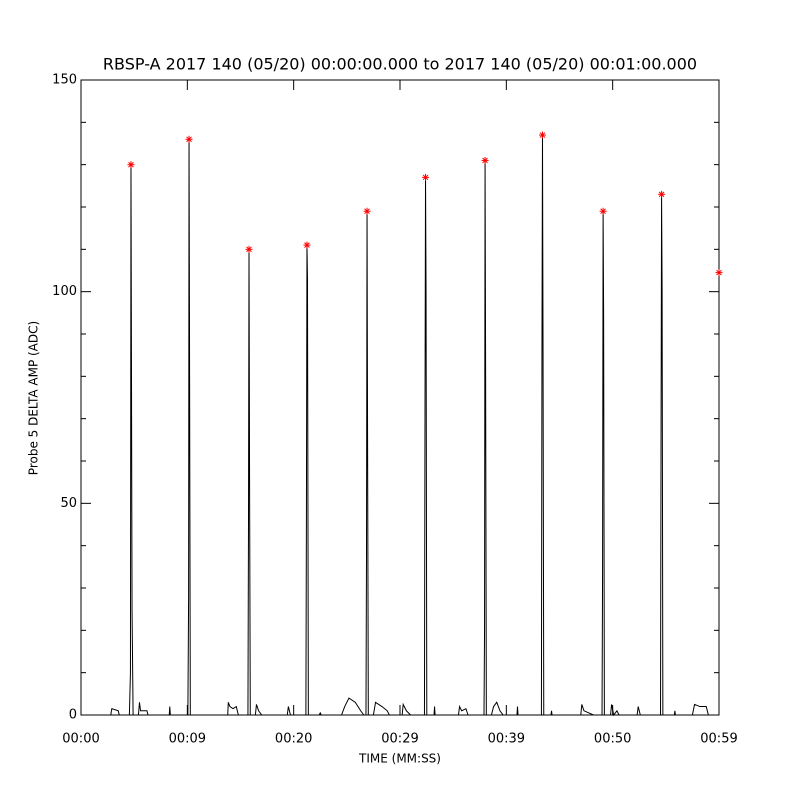 Image resolution: width=800 pixels, height=800 pixels. Describe the element at coordinates (80, 739) in the screenshot. I see `x-tick-label: 00:00` at that location.